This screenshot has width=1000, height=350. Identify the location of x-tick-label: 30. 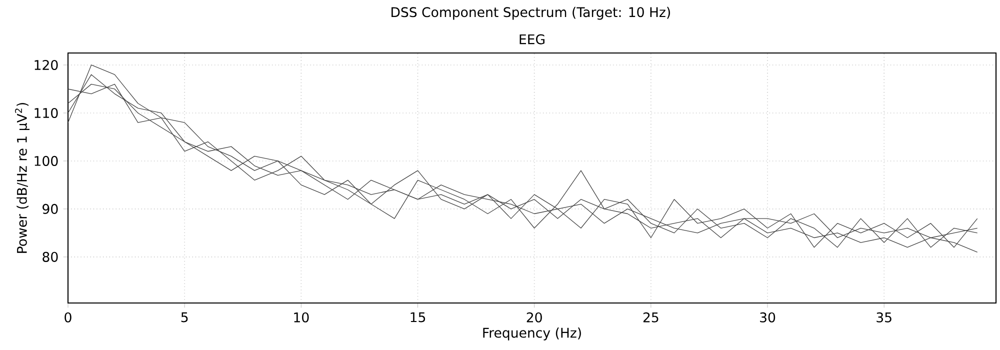
(768, 317).